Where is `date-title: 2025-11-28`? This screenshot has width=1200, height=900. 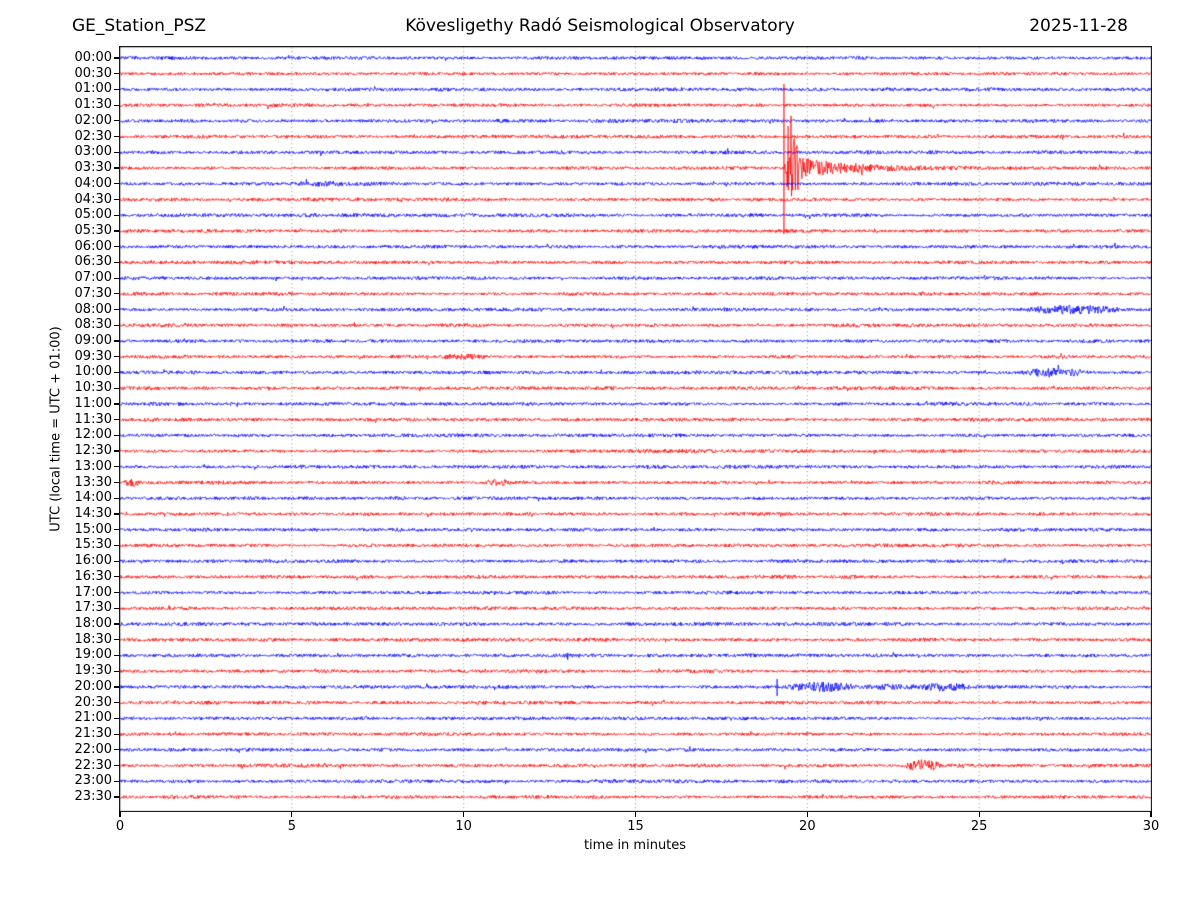 date-title: 2025-11-28 is located at coordinates (1078, 26).